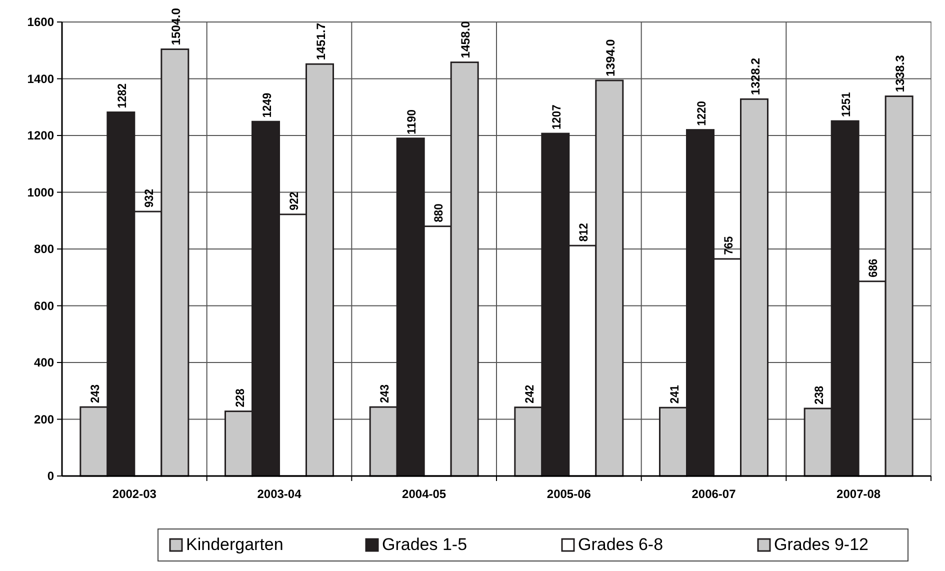 The width and height of the screenshot is (945, 571). I want to click on y-tick-label: 1600, so click(40, 22).